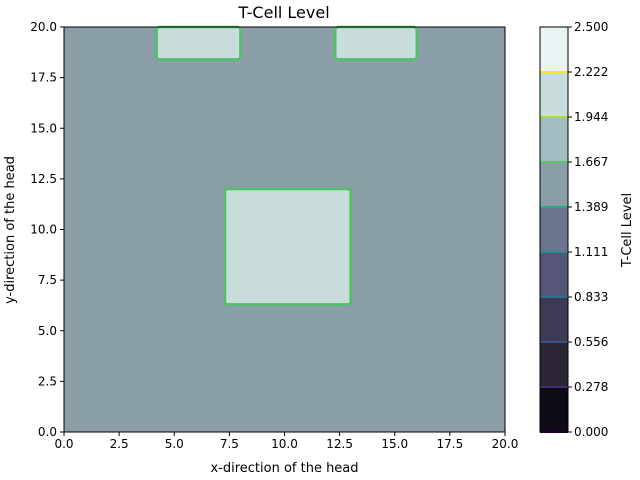 This screenshot has width=640, height=480. I want to click on y-axis-label: y-direction of the head, so click(10, 230).